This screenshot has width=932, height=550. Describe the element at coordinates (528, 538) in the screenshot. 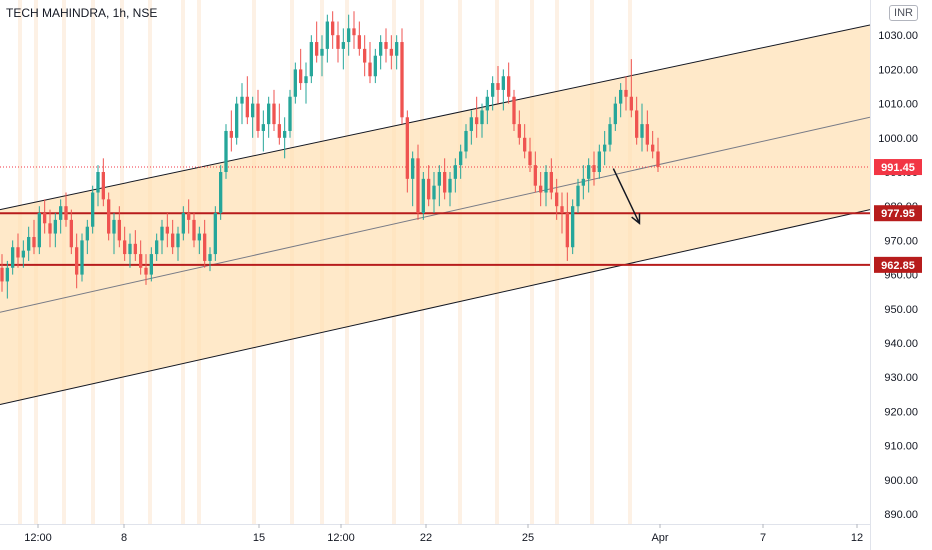

I see `time-tick-label: 25` at that location.